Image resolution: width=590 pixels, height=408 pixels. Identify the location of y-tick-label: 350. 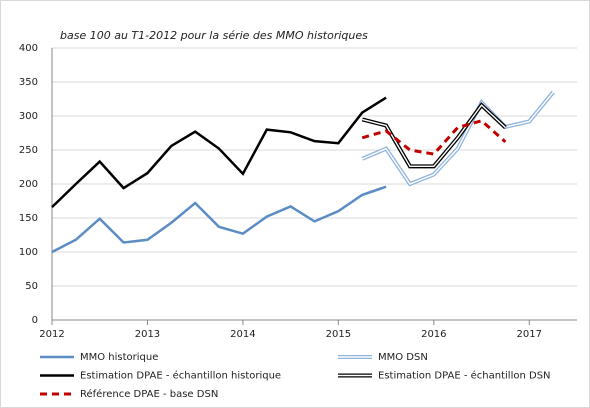
(28, 82).